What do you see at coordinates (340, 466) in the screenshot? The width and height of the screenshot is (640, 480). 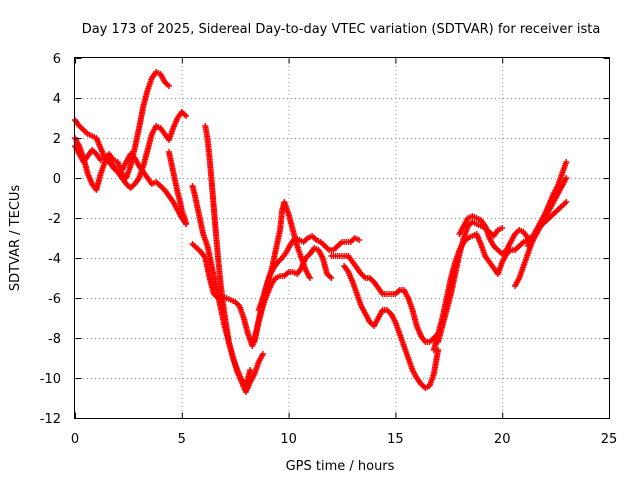 I see `x-axis-label: GPS time / hours` at bounding box center [340, 466].